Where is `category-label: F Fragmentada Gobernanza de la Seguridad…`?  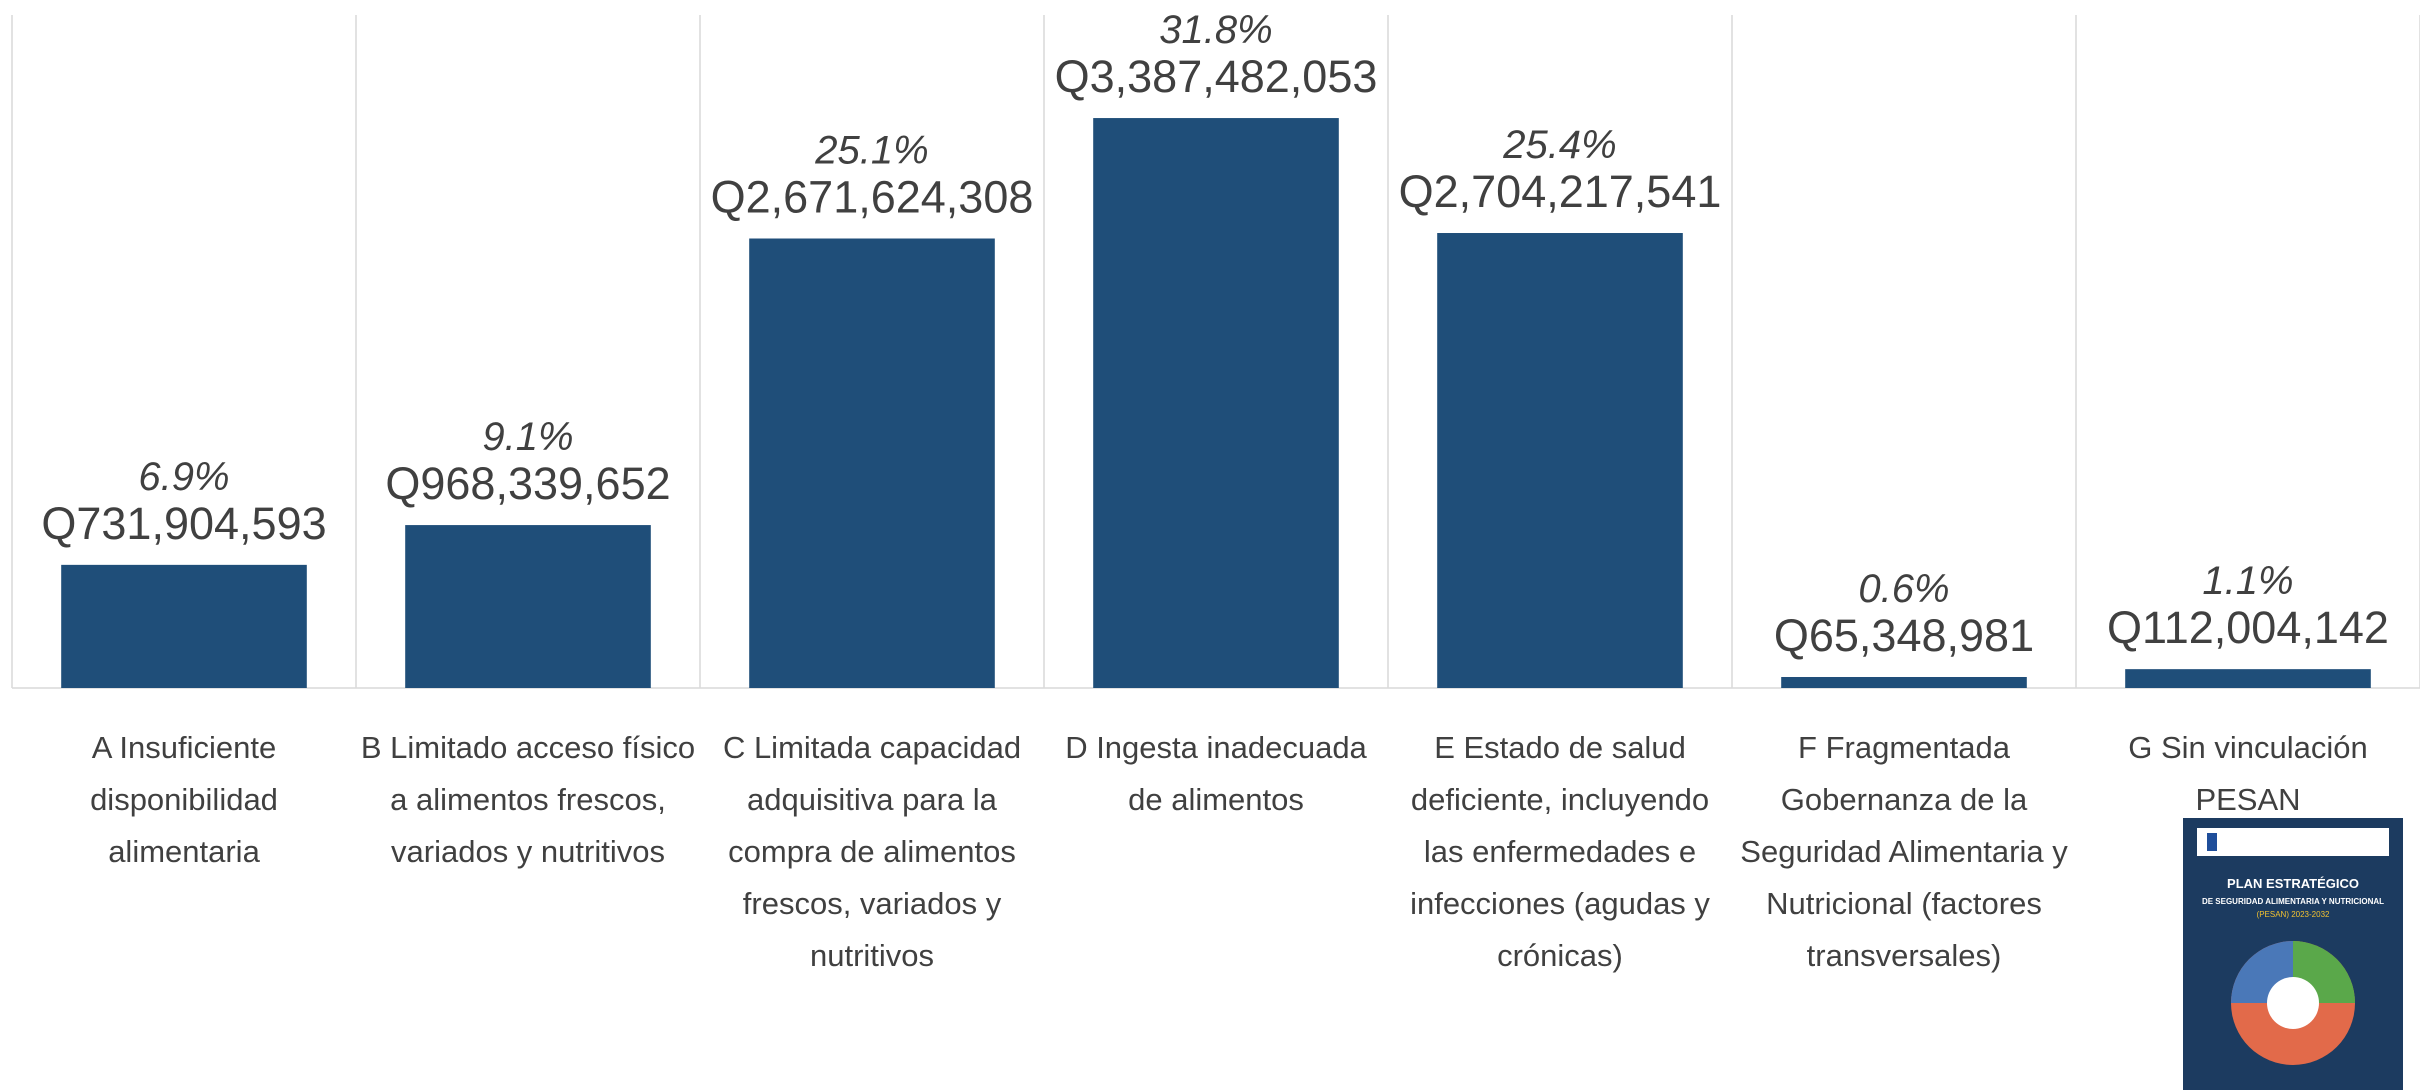
category-label: F Fragmentada Gobernanza de la Seguridad… is located at coordinates (1904, 851).